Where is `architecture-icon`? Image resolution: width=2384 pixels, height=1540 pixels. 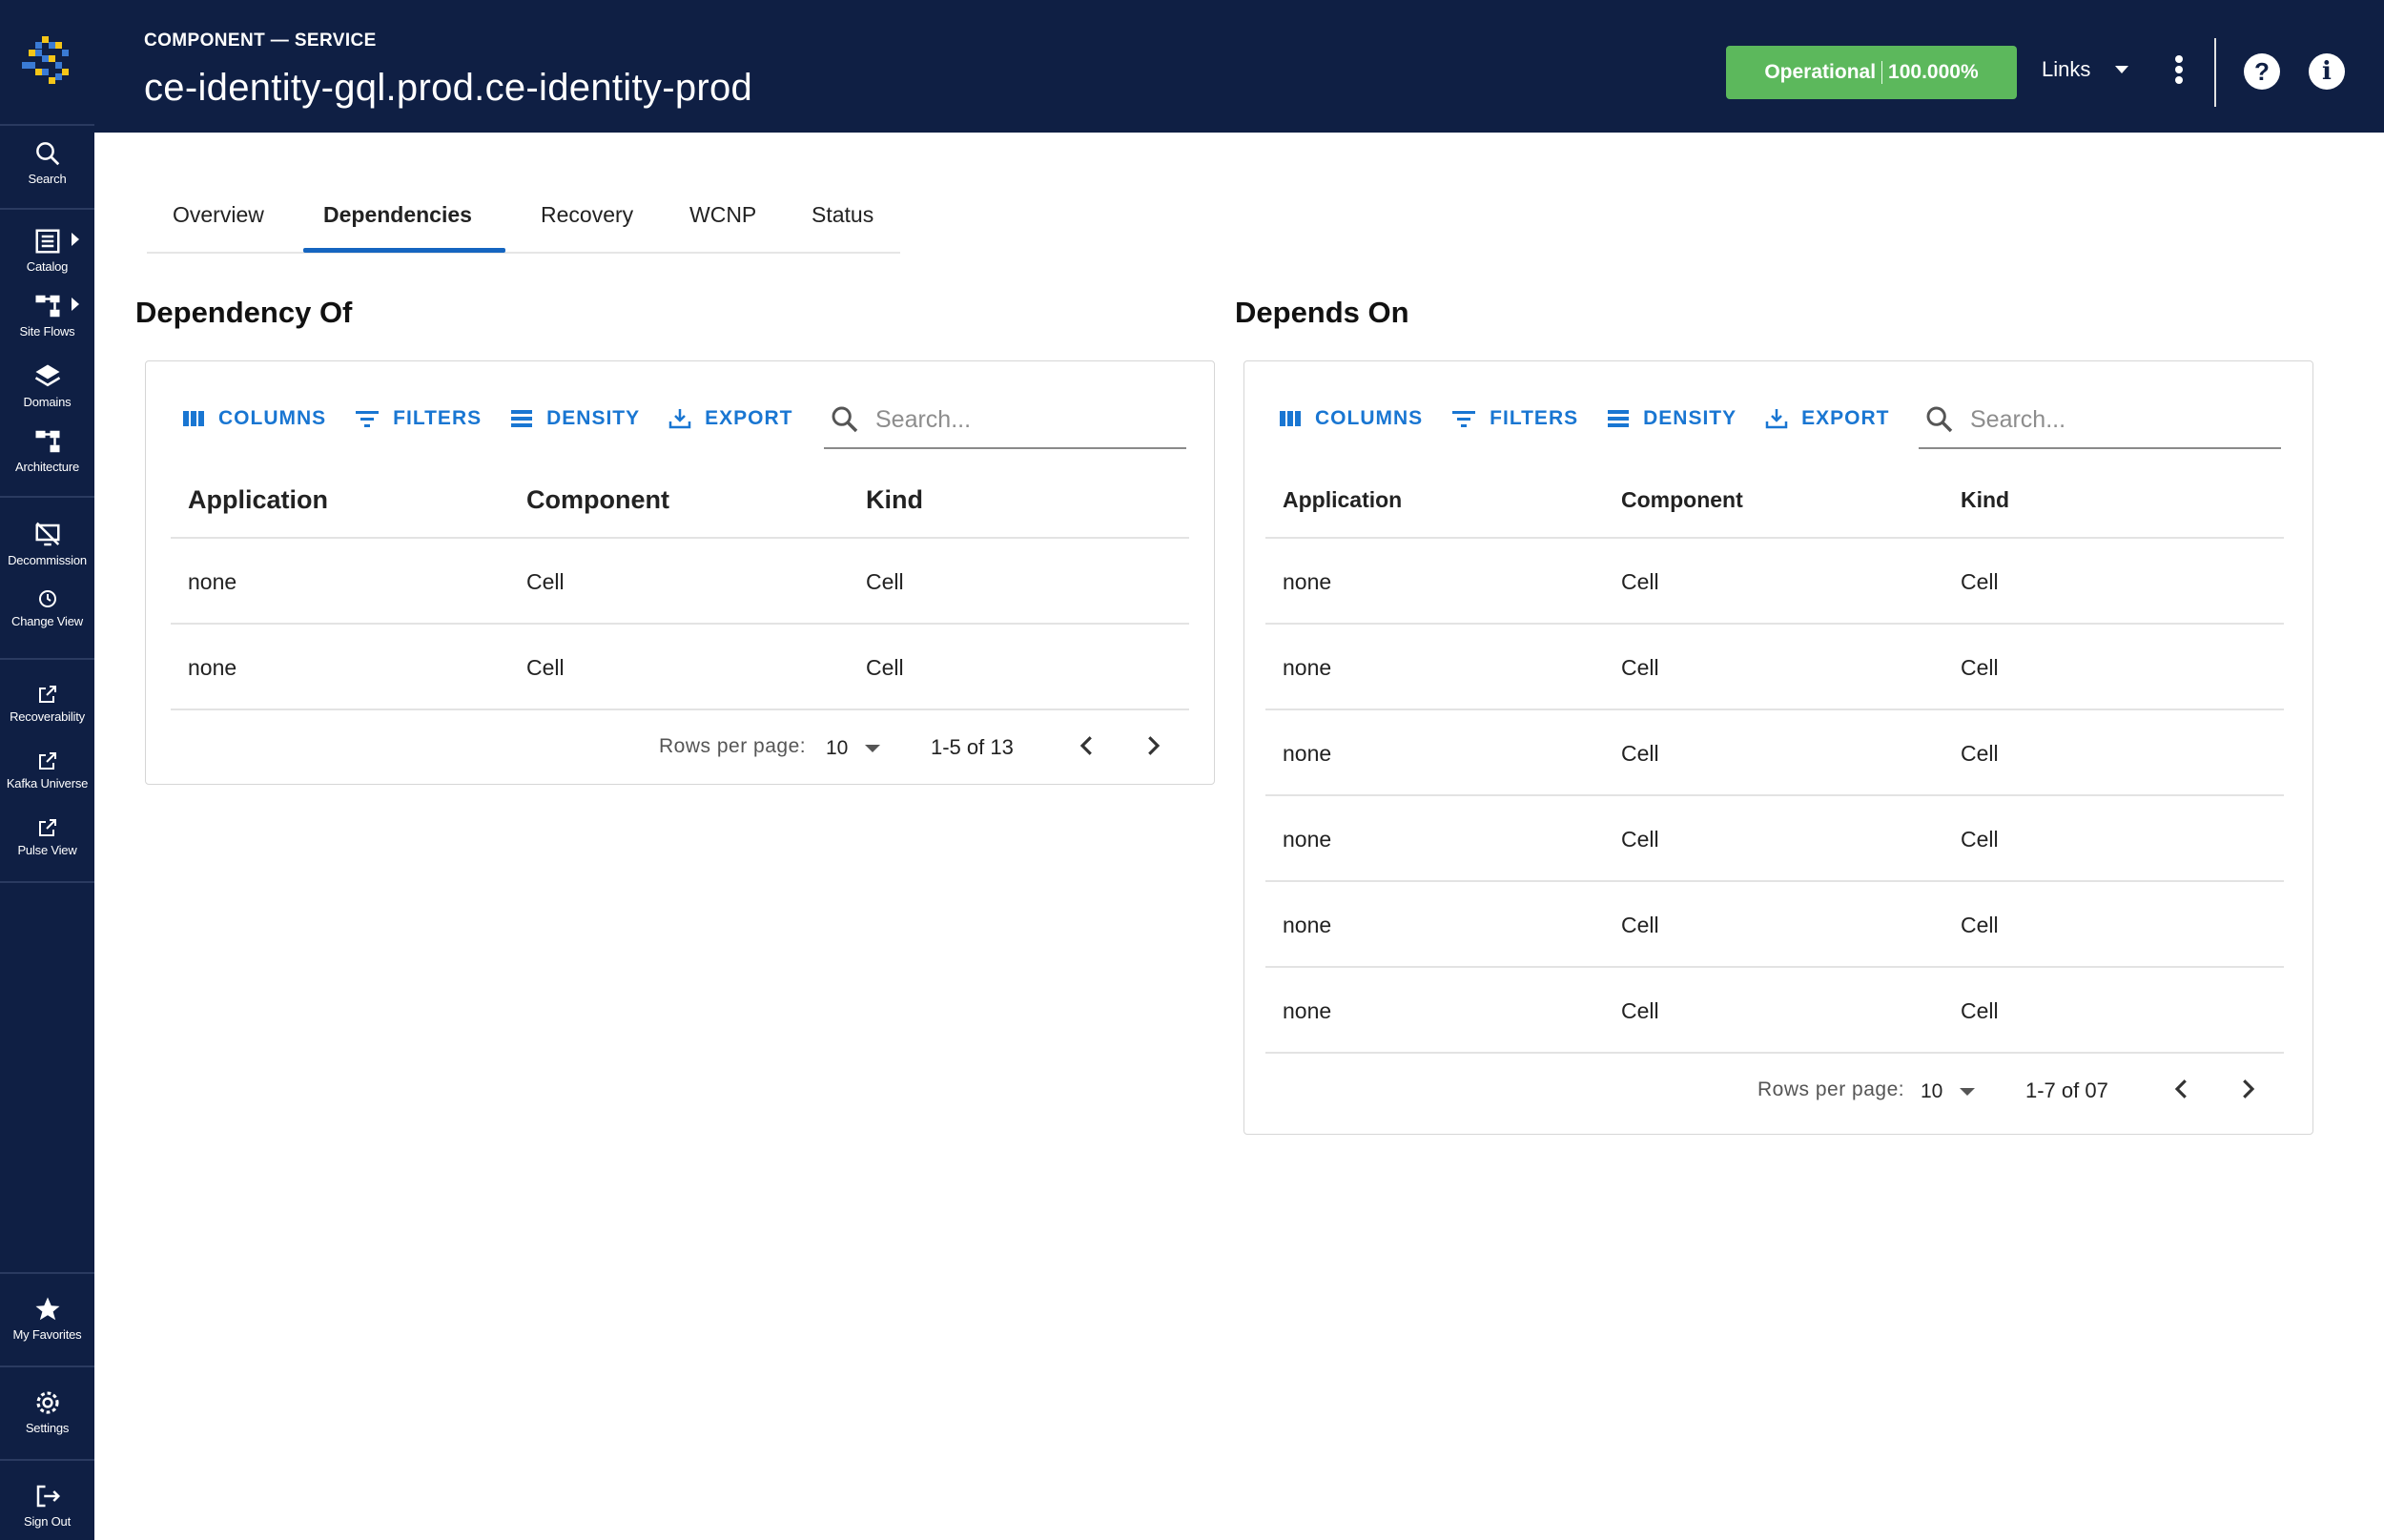 architecture-icon is located at coordinates (47, 442).